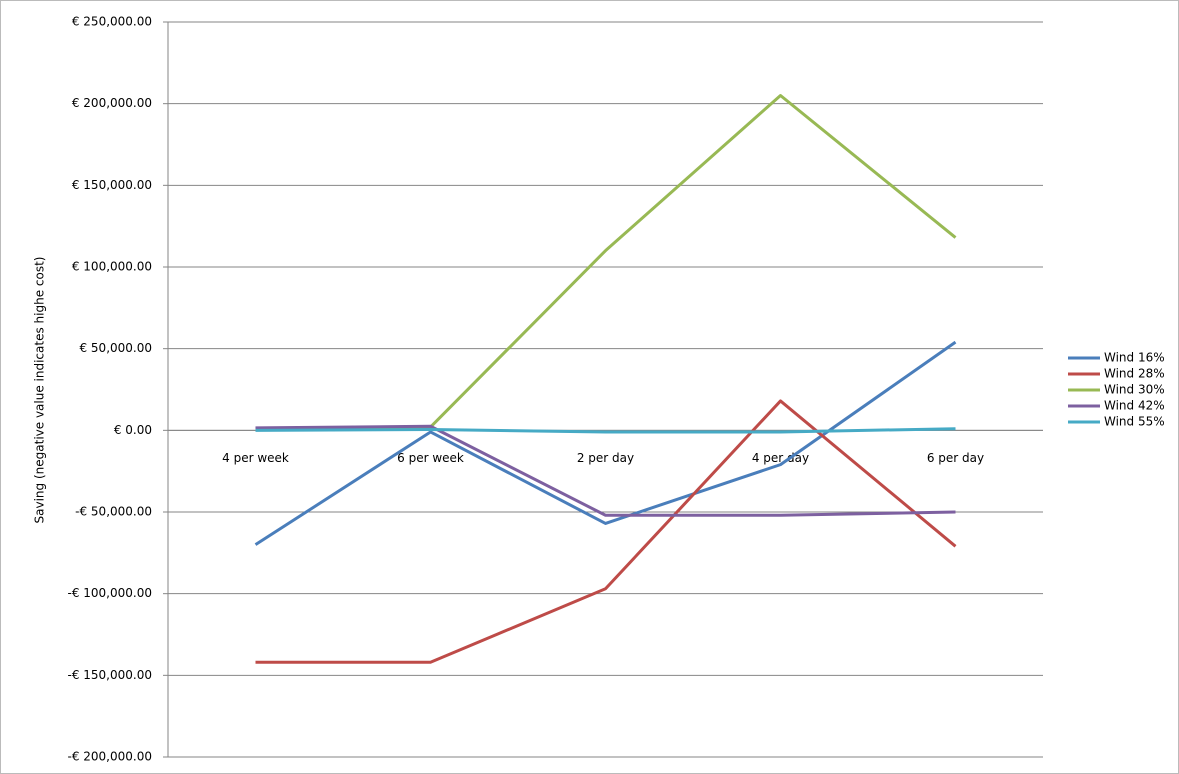  I want to click on y-tick-label: € 200,000.00, so click(112, 103).